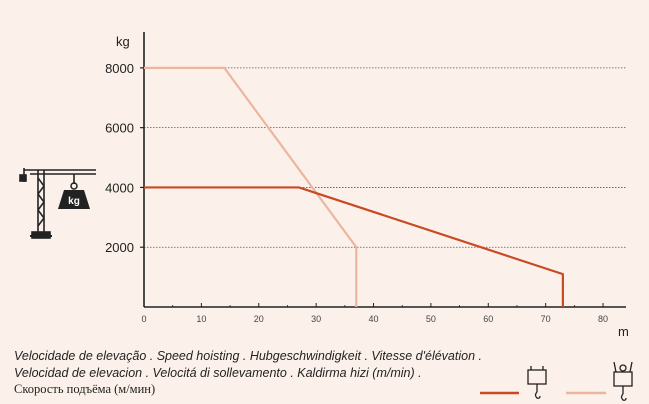  I want to click on y-tick-label: 4000, so click(119, 187).